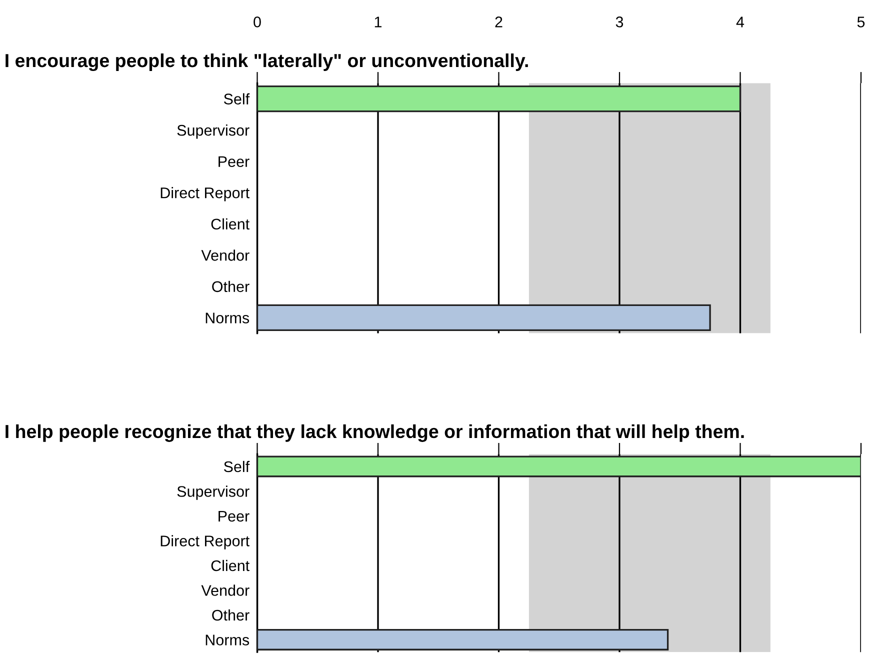  Describe the element at coordinates (267, 62) in the screenshot. I see `chart-title: I encourage people to think "laterally" or unconventionally.` at that location.